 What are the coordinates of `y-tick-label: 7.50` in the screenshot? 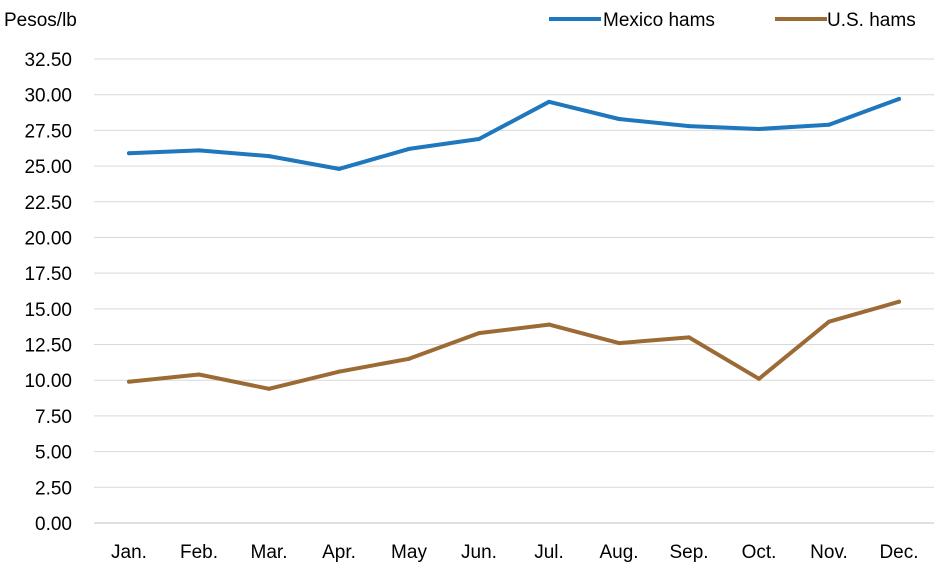 It's located at (53, 417).